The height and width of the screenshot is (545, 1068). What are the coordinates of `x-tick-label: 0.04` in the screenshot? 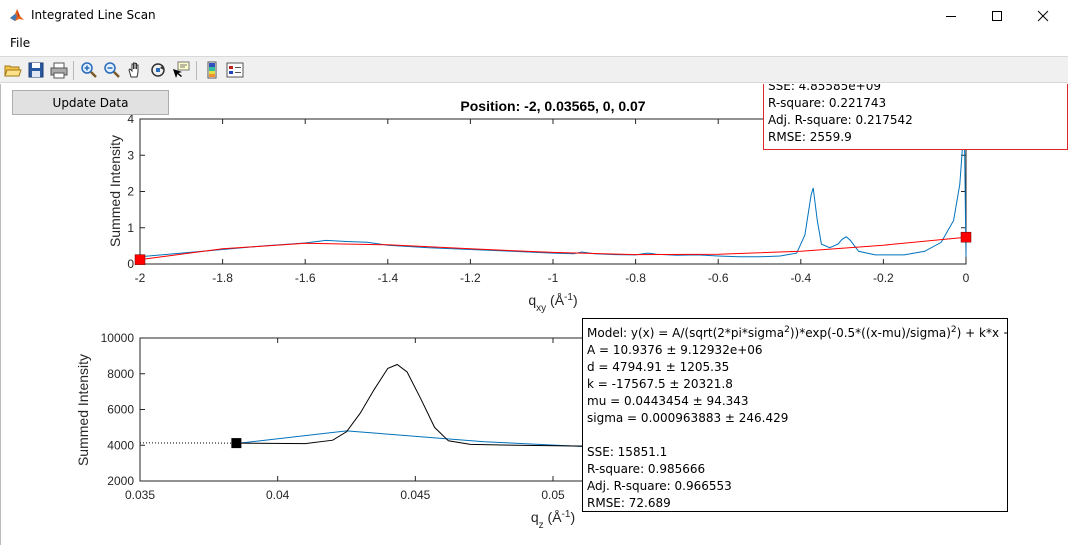 It's located at (278, 495).